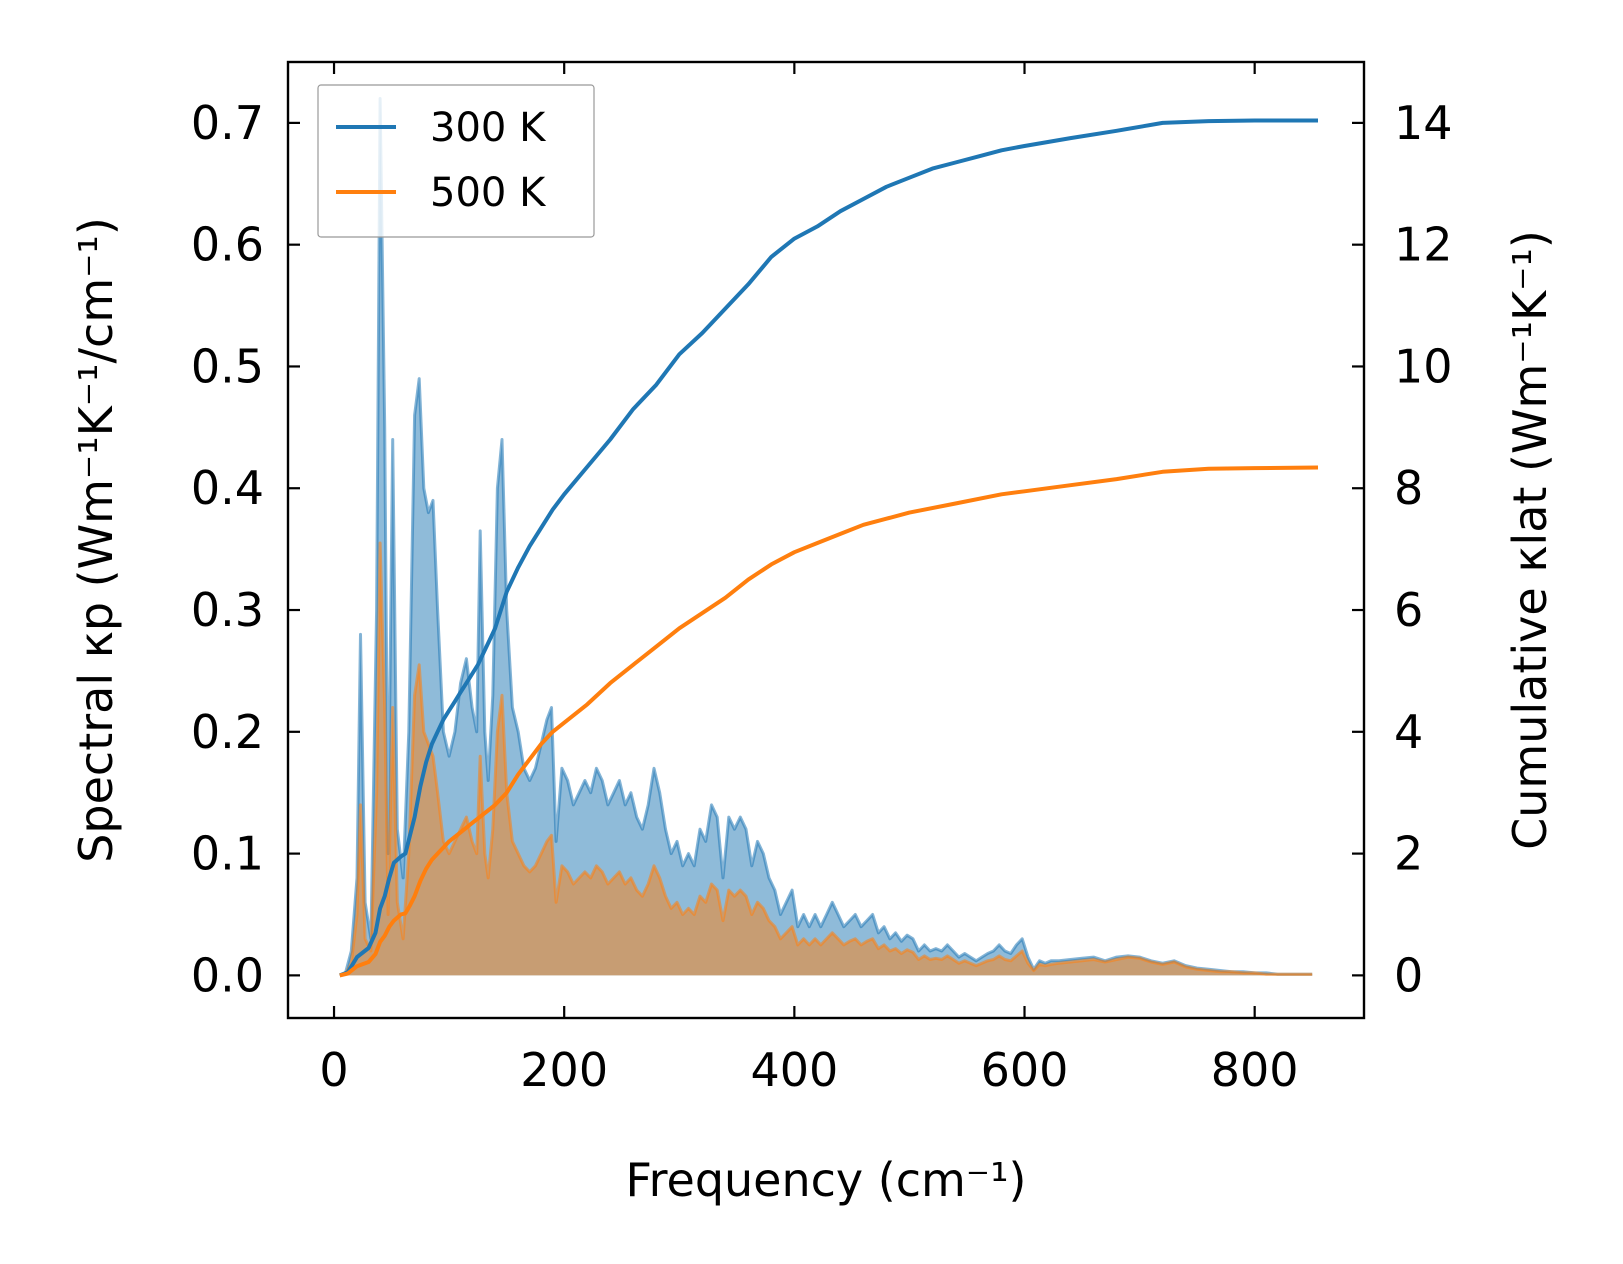 Image resolution: width=1623 pixels, height=1264 pixels. What do you see at coordinates (1423, 245) in the screenshot?
I see `y2-tick-label: 12` at bounding box center [1423, 245].